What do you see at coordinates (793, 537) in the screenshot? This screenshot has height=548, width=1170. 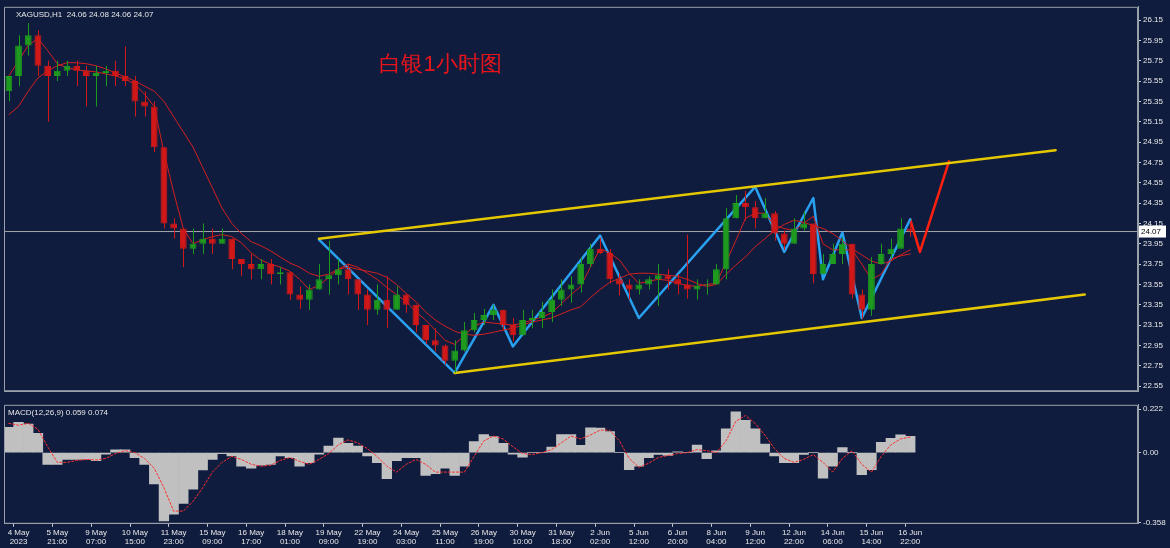 I see `x-tick-label: 12 Jun 22:00` at bounding box center [793, 537].